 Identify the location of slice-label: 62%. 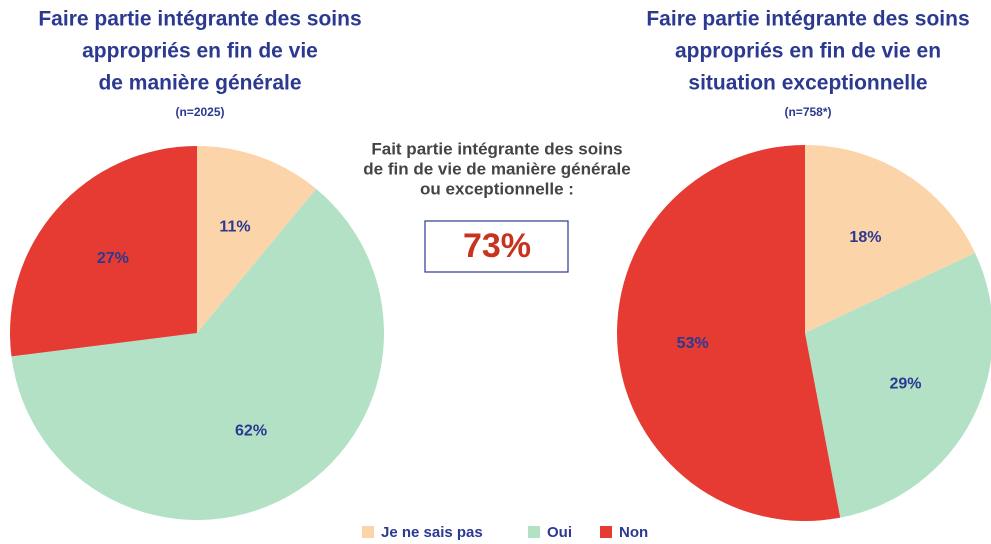
(251, 431).